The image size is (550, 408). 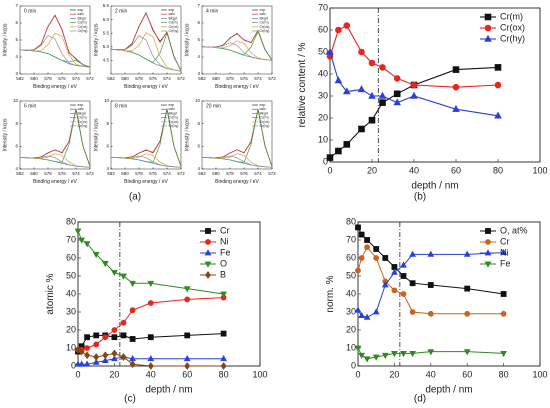 I want to click on y-tick-label: 7, so click(x=16, y=5).